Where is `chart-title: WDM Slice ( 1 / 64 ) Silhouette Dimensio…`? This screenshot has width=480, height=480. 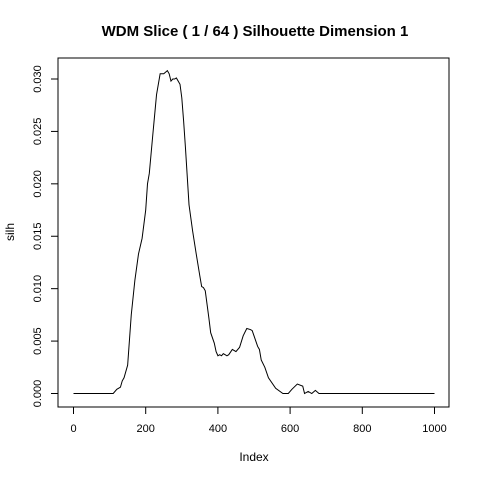
chart-title: WDM Slice ( 1 / 64 ) Silhouette Dimensio… is located at coordinates (255, 31).